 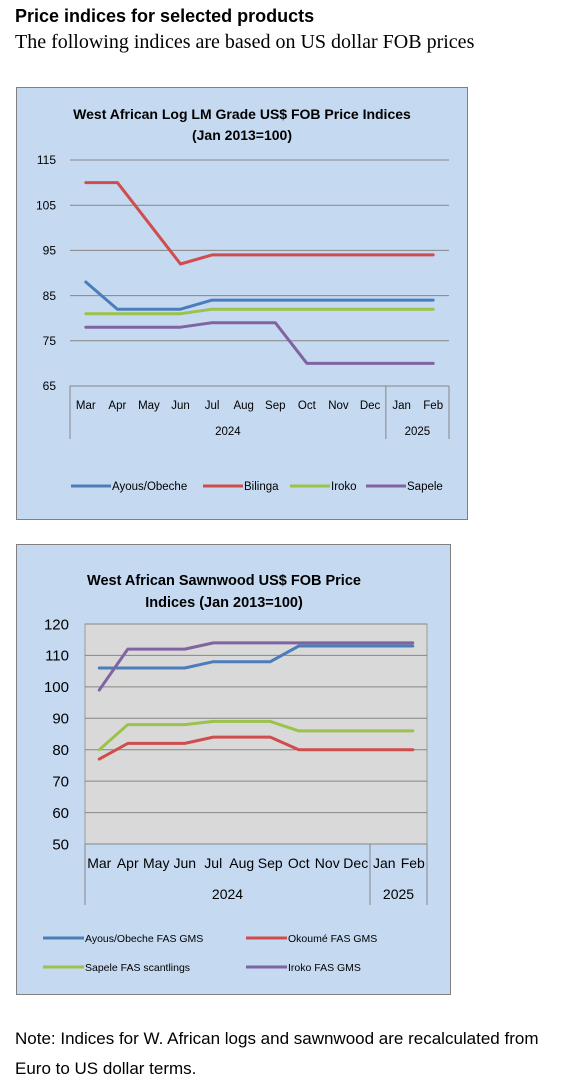 I want to click on legend-label: Iroko FAS GMS, so click(x=324, y=968).